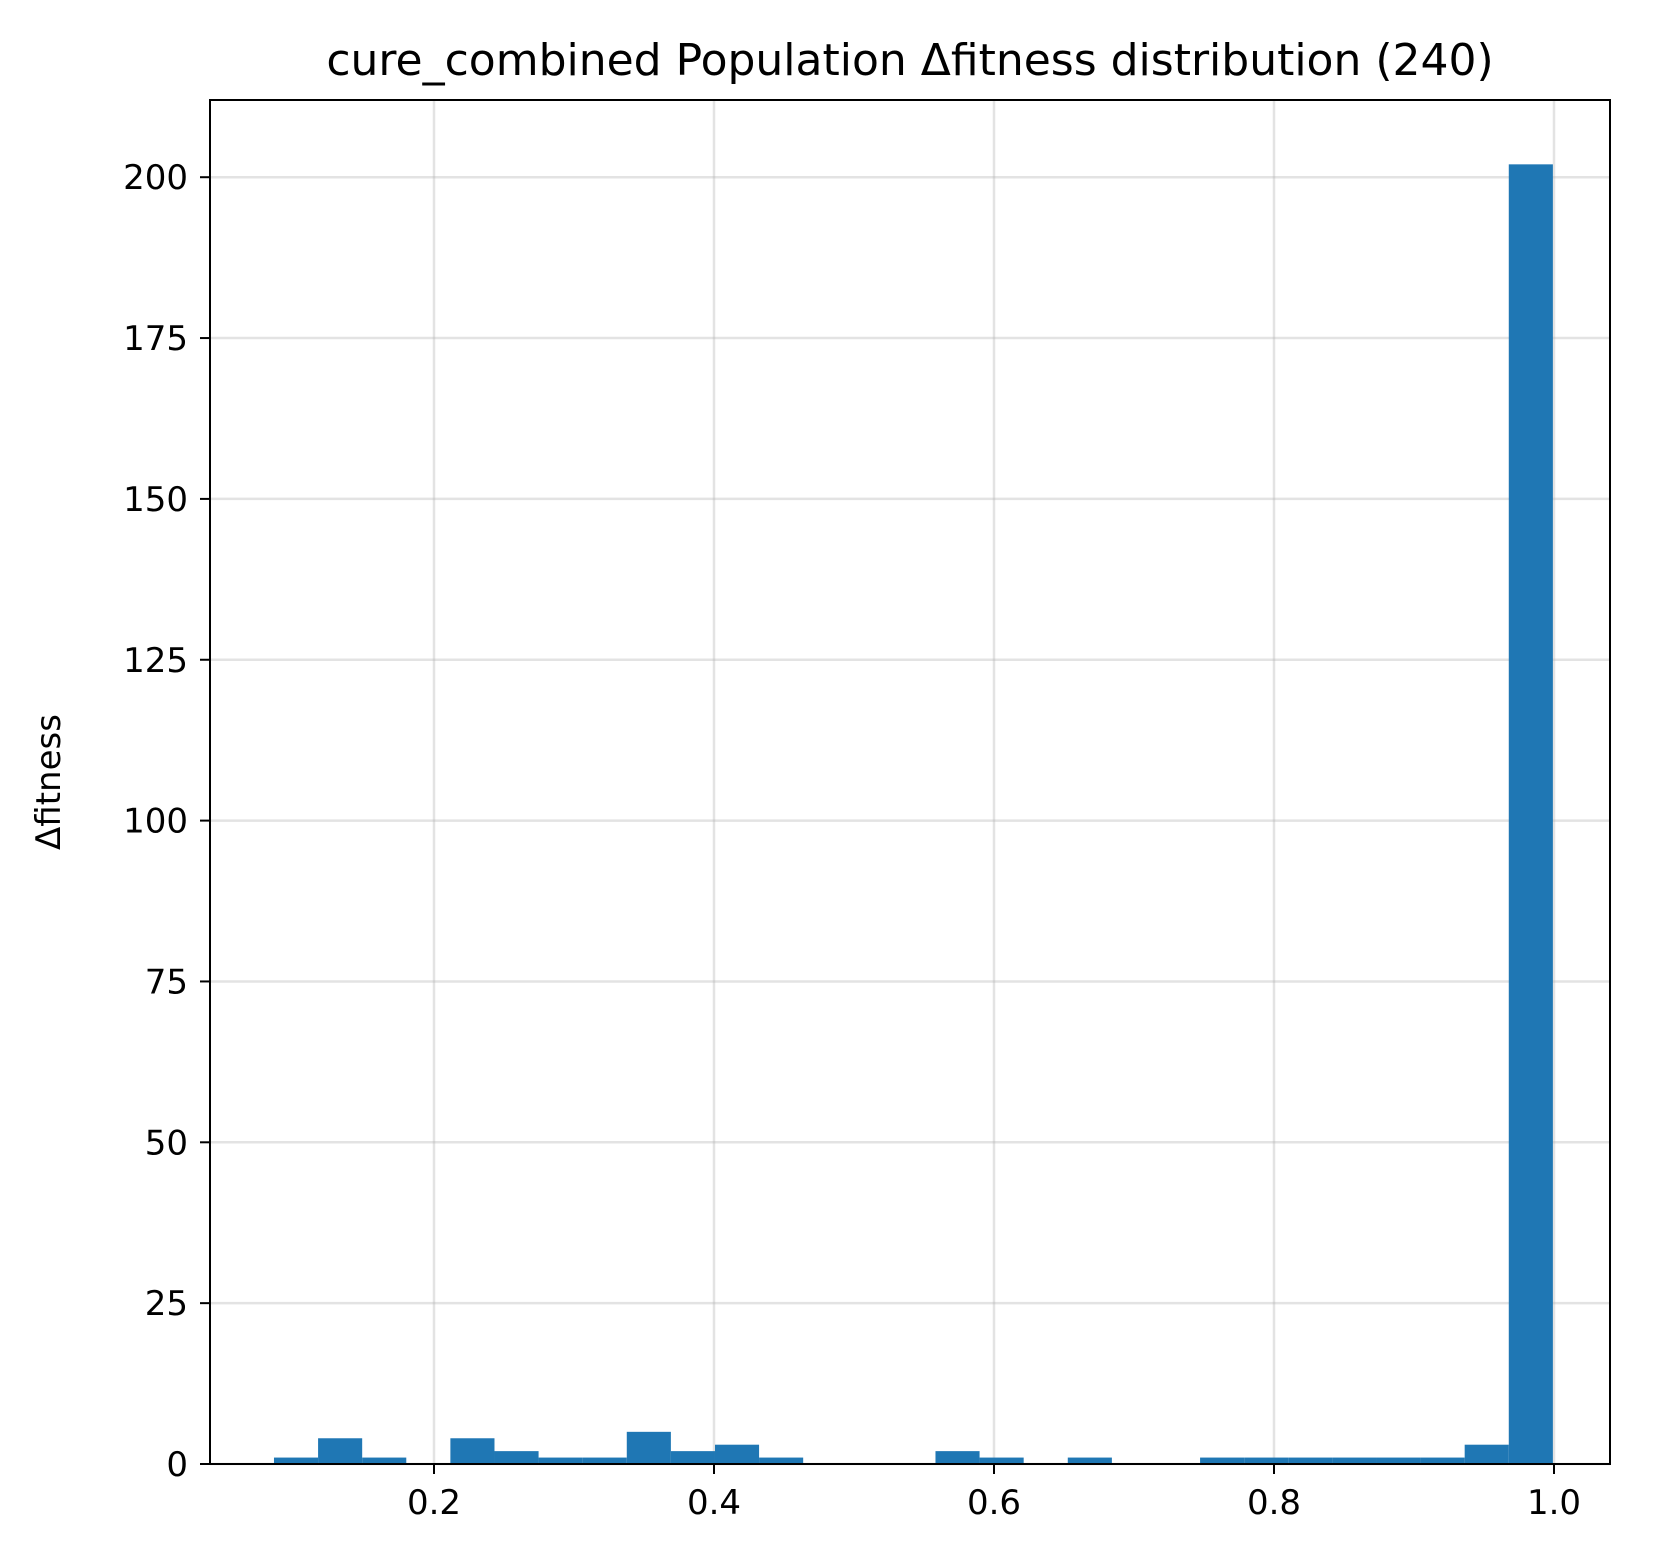 Image resolution: width=1664 pixels, height=1562 pixels. Describe the element at coordinates (1274, 1503) in the screenshot. I see `x-tick-label: 0.8` at that location.